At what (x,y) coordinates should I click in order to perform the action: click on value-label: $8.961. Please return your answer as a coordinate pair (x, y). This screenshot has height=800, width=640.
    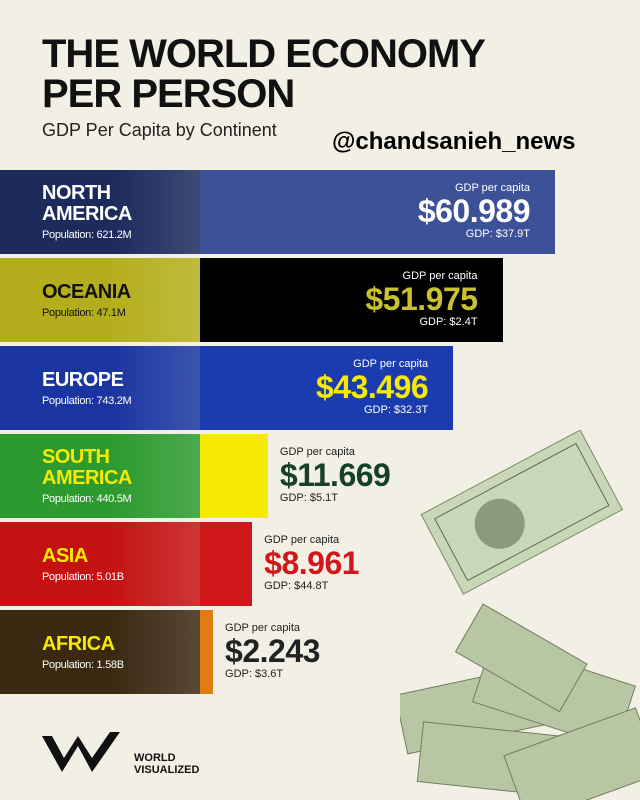
    Looking at the image, I should click on (312, 563).